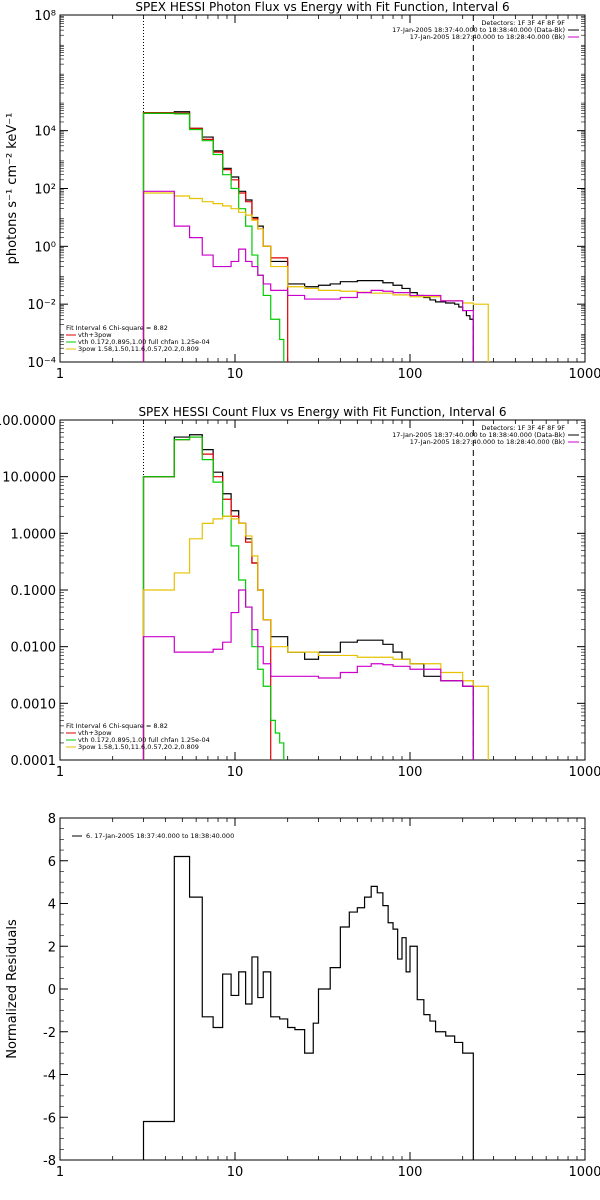 This screenshot has width=600, height=1200. What do you see at coordinates (45, 190) in the screenshot?
I see `y-tick-label: 10²` at bounding box center [45, 190].